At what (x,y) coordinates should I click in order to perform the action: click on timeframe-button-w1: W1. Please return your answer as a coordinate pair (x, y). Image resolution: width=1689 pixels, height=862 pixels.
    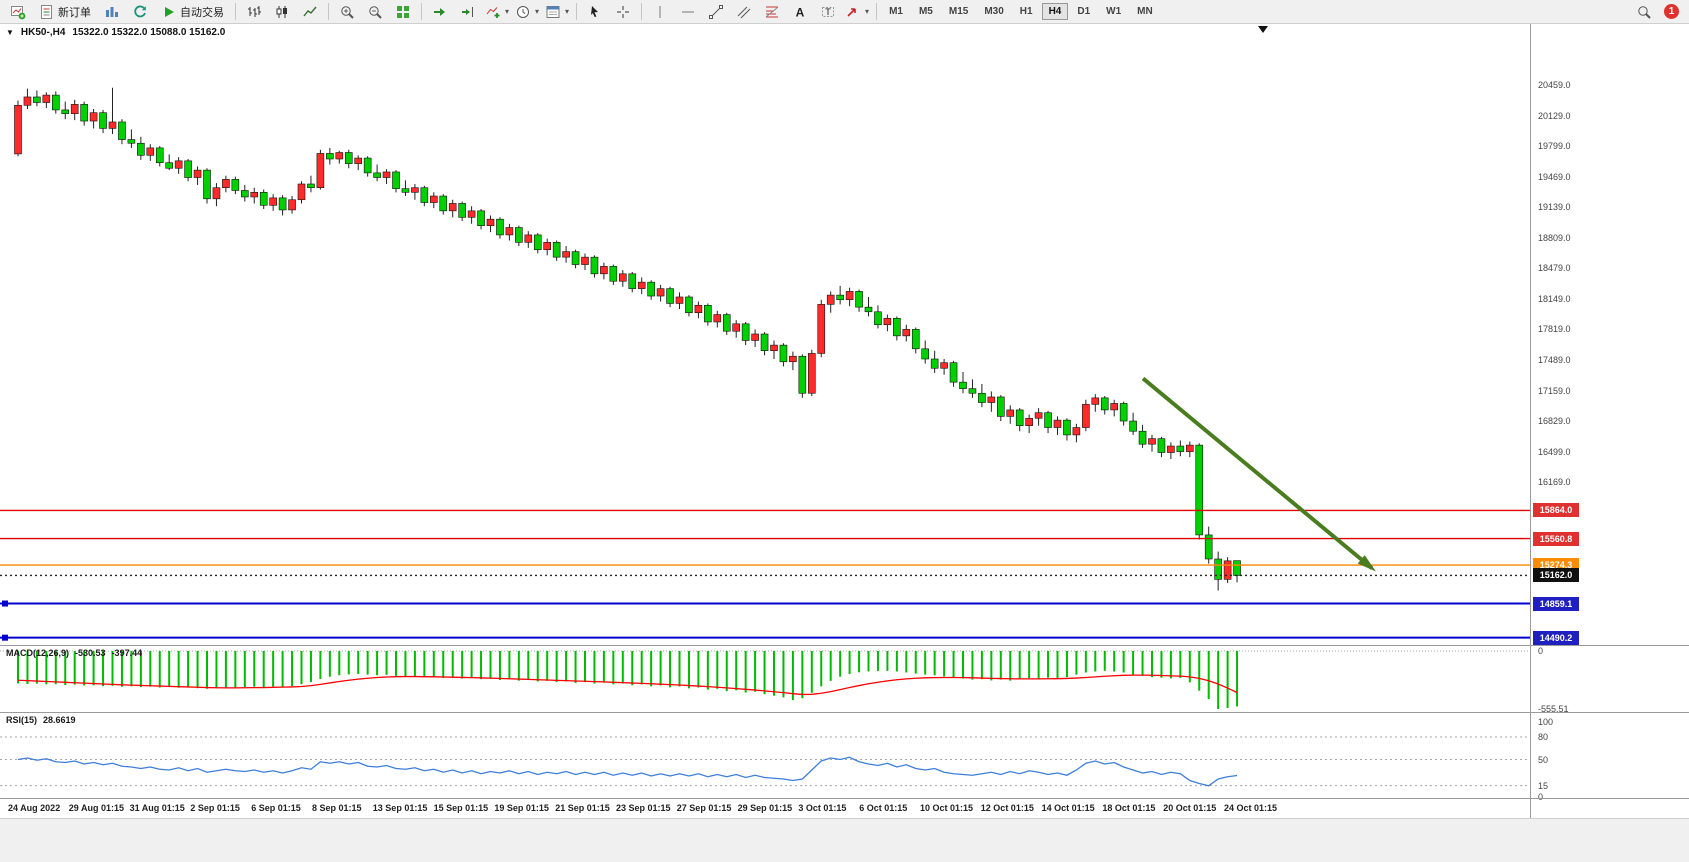
    Looking at the image, I should click on (1114, 11).